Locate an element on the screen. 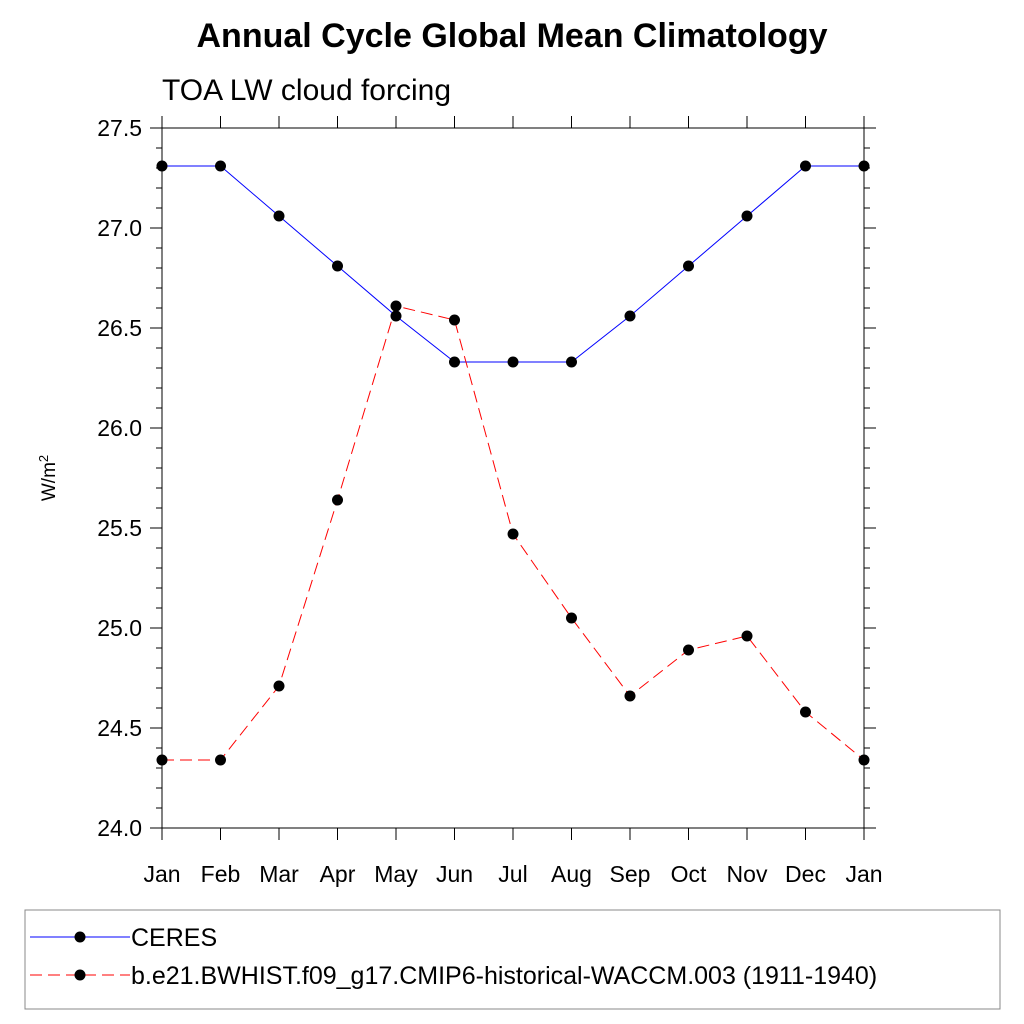 The height and width of the screenshot is (1024, 1024). y-axis-label: W/m2 is located at coordinates (48, 478).